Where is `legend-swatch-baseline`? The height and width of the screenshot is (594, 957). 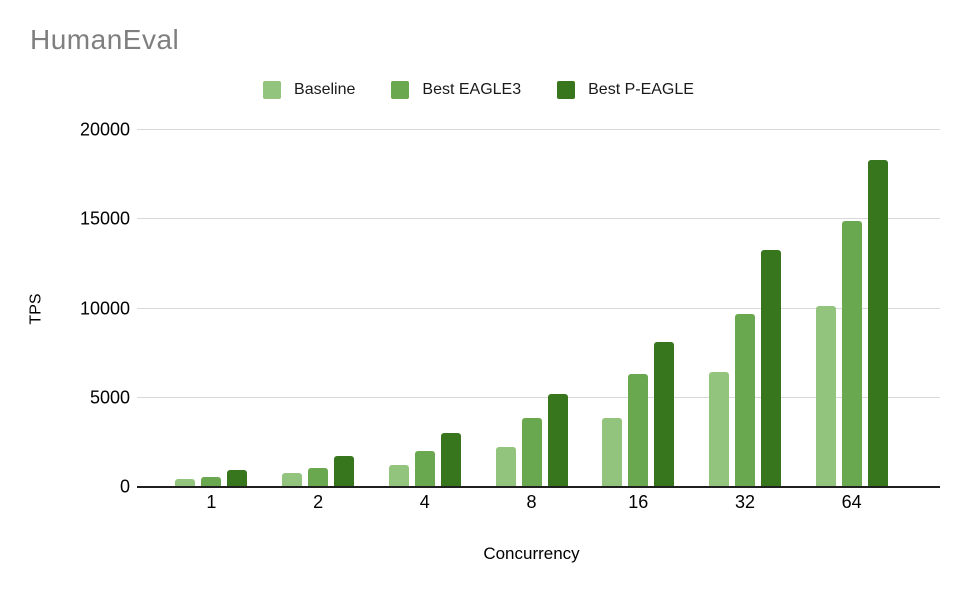
legend-swatch-baseline is located at coordinates (272, 90).